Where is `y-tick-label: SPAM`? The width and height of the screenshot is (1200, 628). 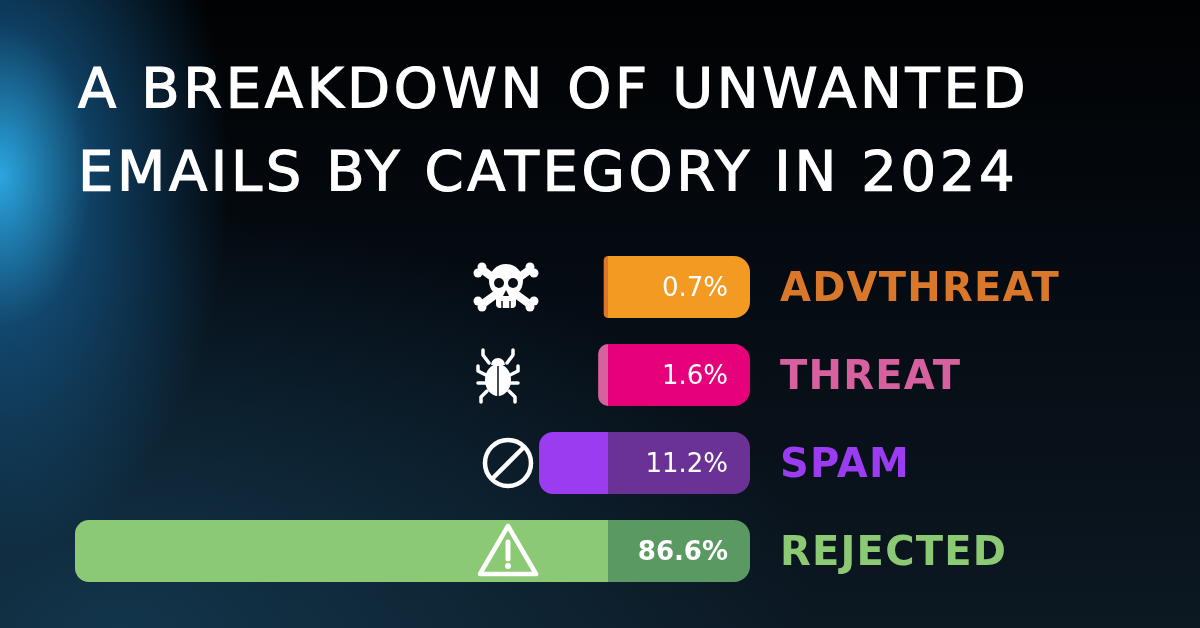 y-tick-label: SPAM is located at coordinates (845, 463).